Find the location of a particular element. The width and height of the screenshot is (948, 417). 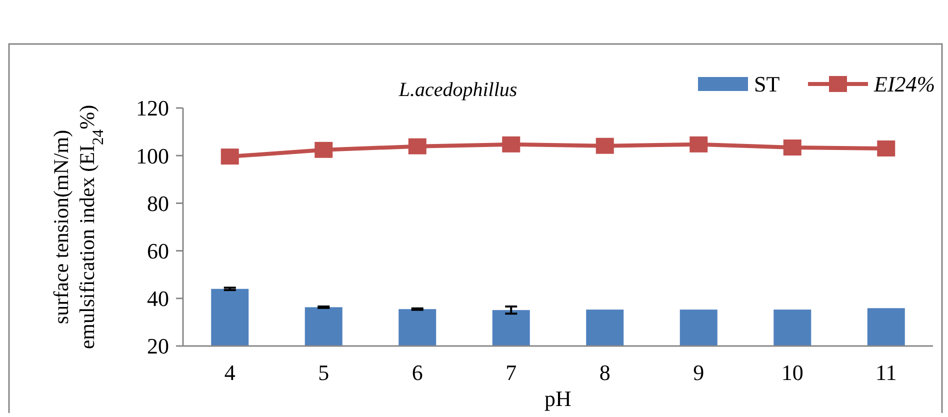

chart-title: L.acedophillus is located at coordinates (458, 90).